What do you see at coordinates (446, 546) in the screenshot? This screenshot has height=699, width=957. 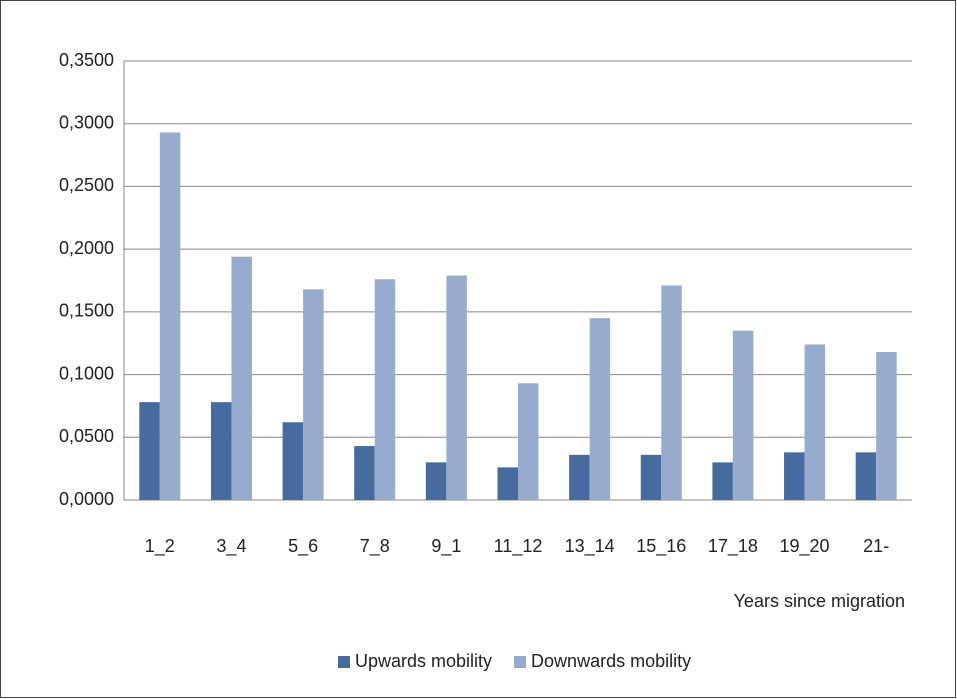 I see `x-tick-label: 9_1` at bounding box center [446, 546].